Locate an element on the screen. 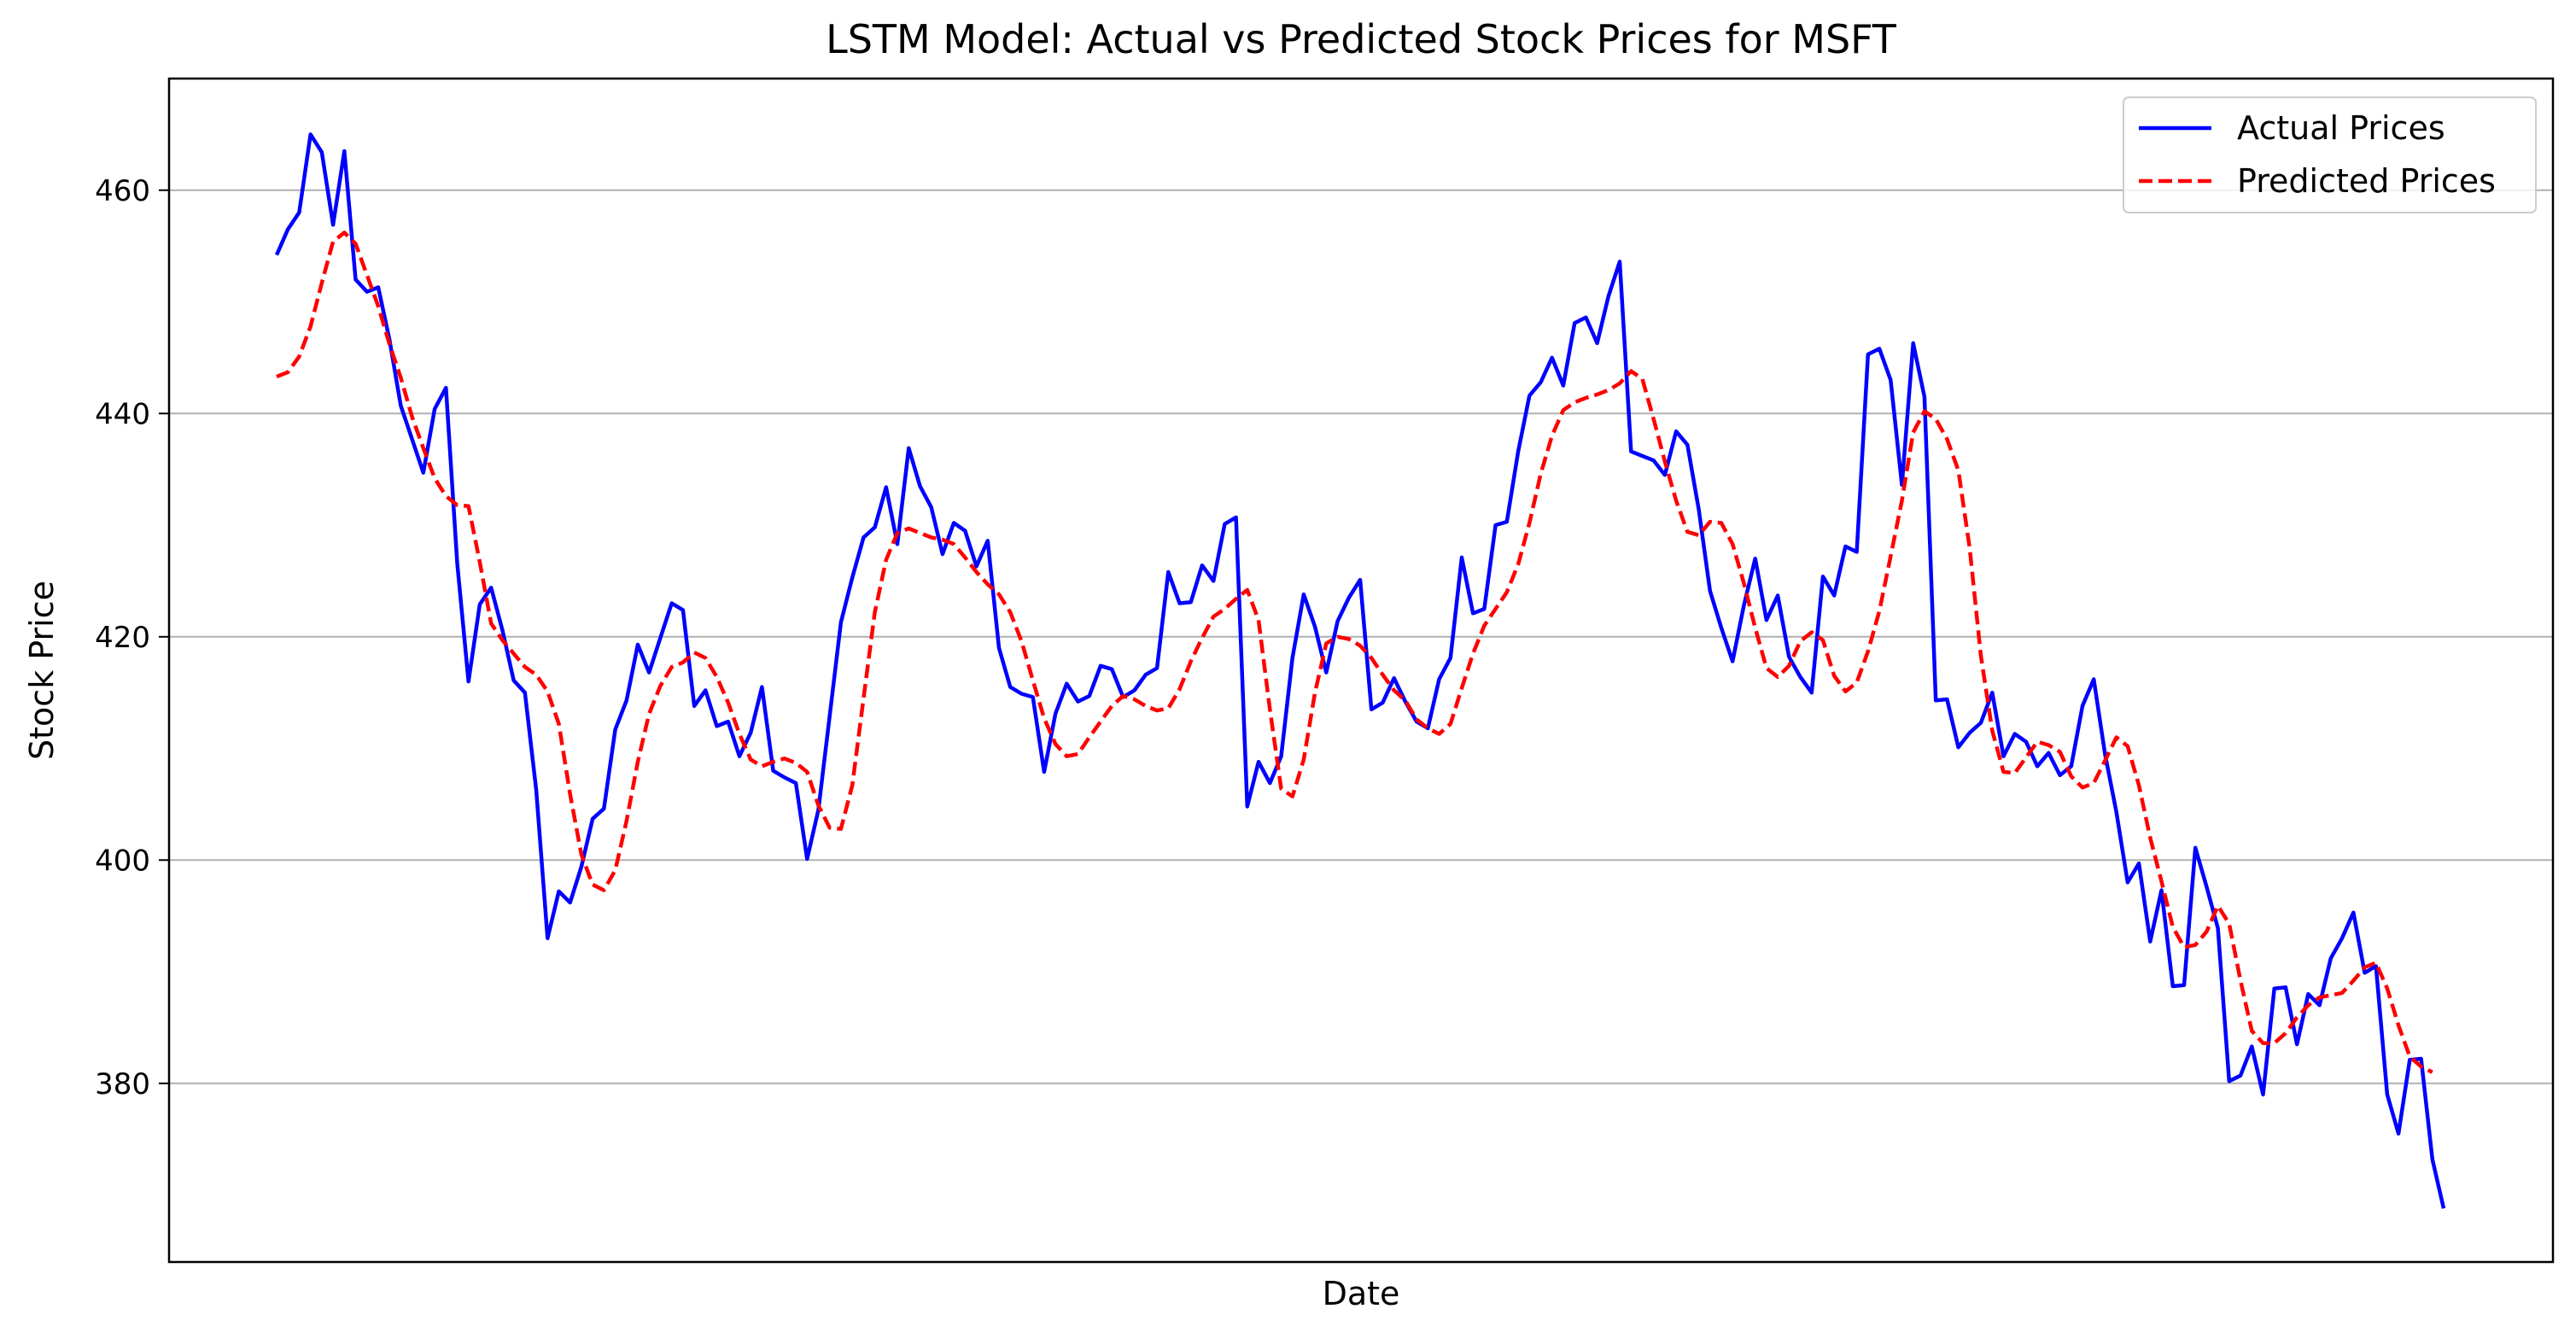 This screenshot has height=1338, width=2576. y-tick-label-440: 440 is located at coordinates (122, 414).